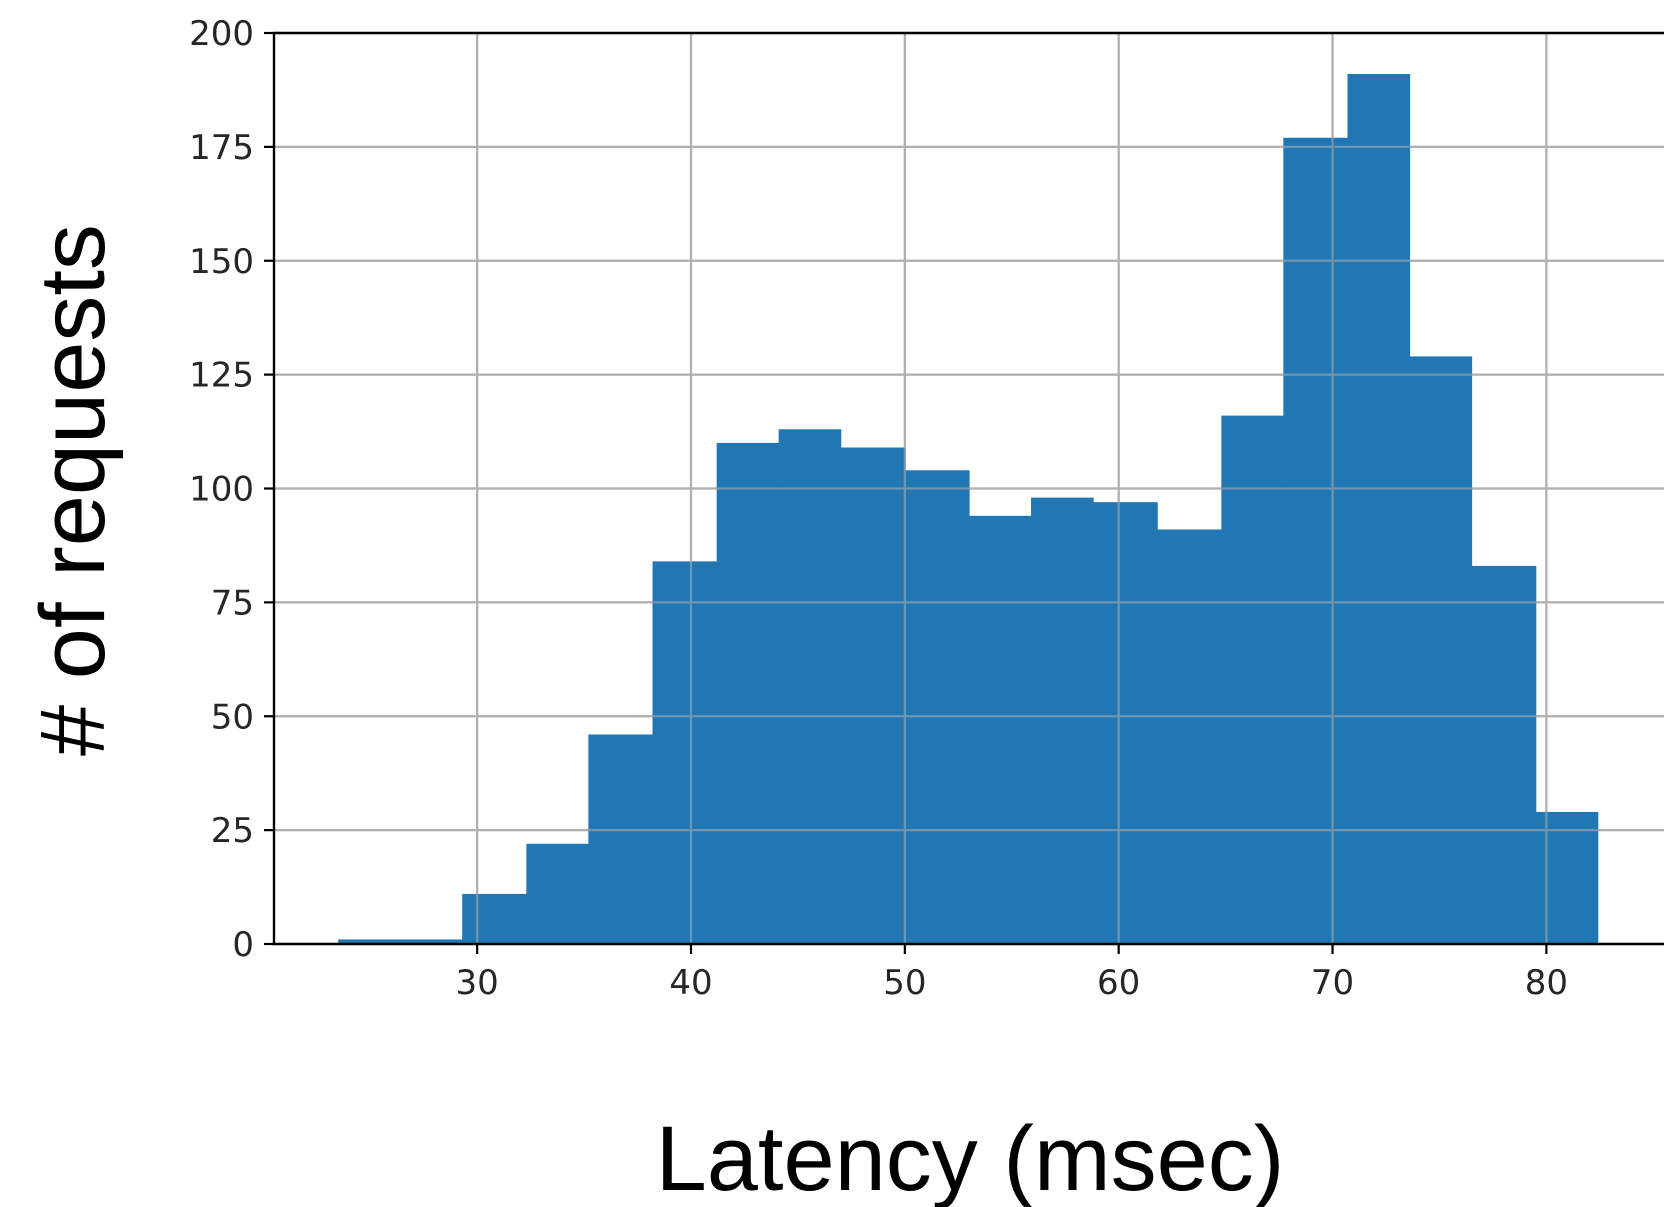  I want to click on y-tick-label: 0, so click(243, 945).